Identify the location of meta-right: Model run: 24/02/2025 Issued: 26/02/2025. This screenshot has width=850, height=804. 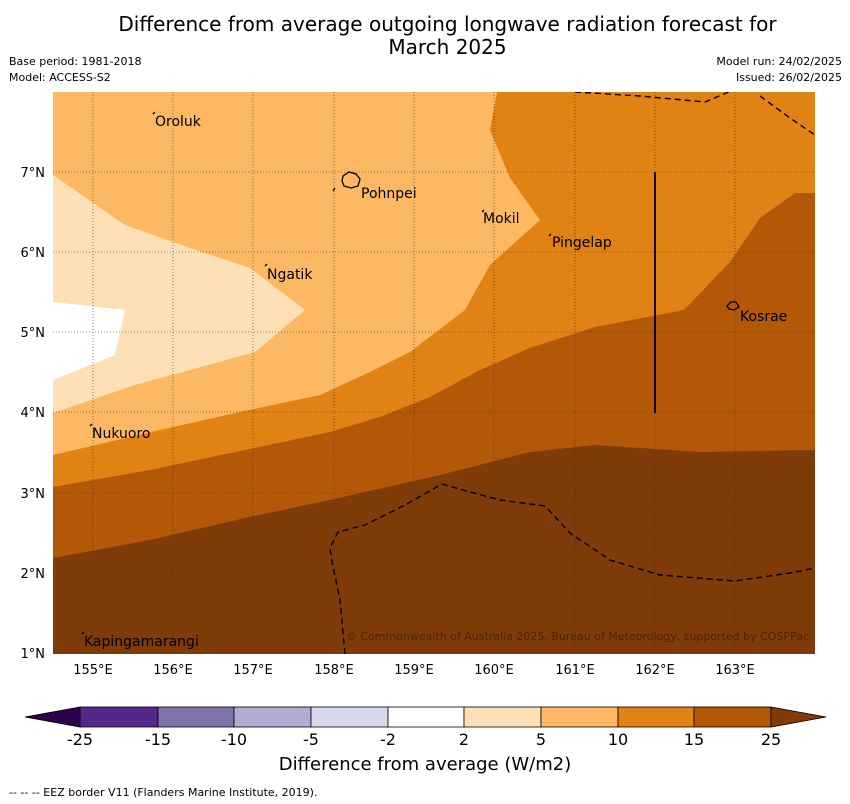
(779, 70).